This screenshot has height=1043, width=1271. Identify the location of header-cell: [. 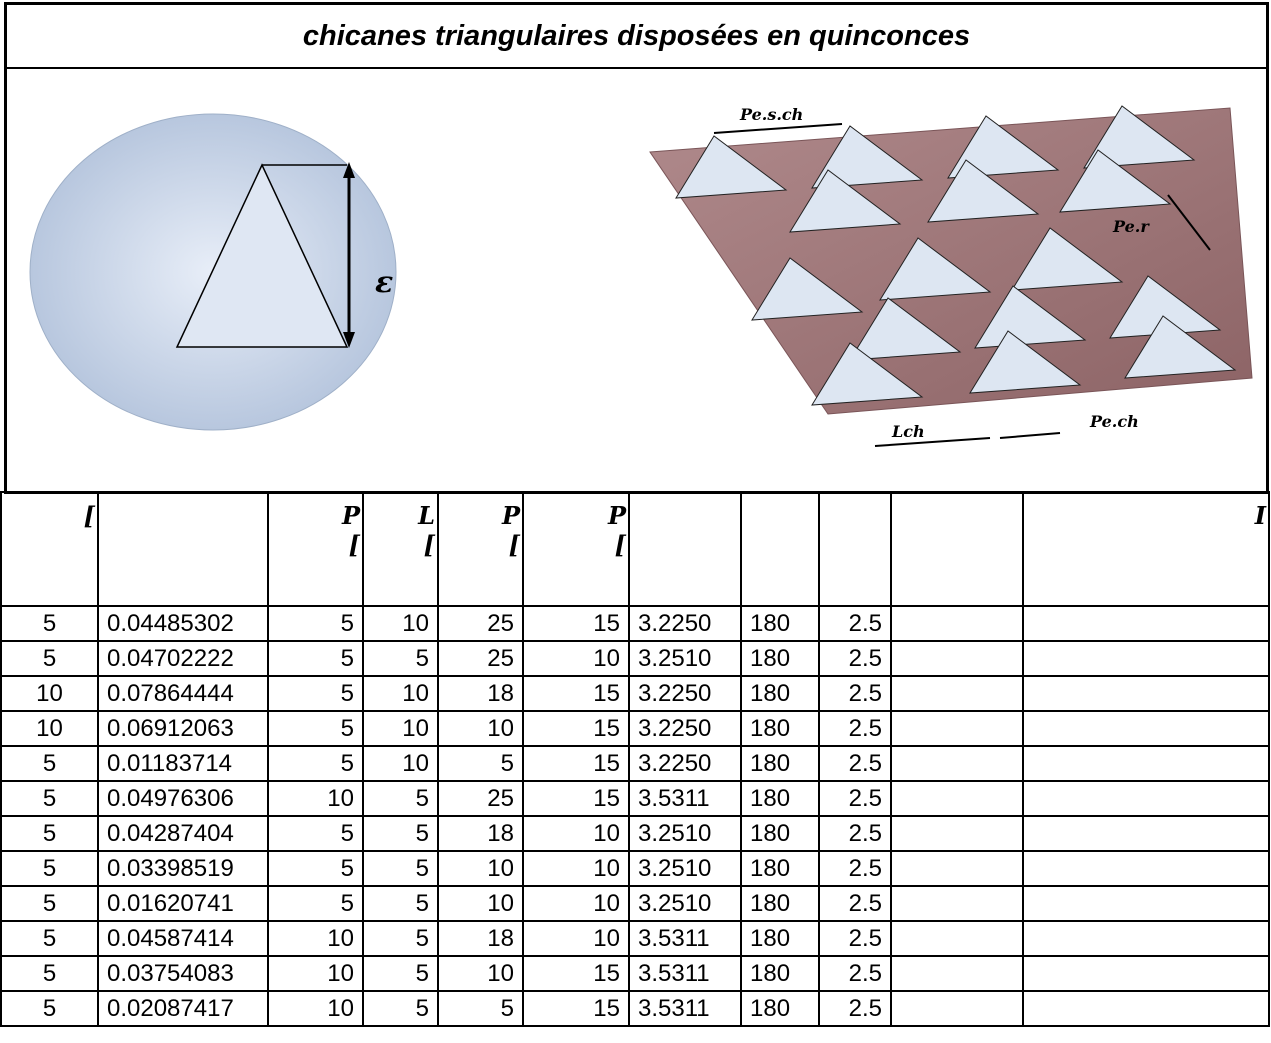
(49, 549).